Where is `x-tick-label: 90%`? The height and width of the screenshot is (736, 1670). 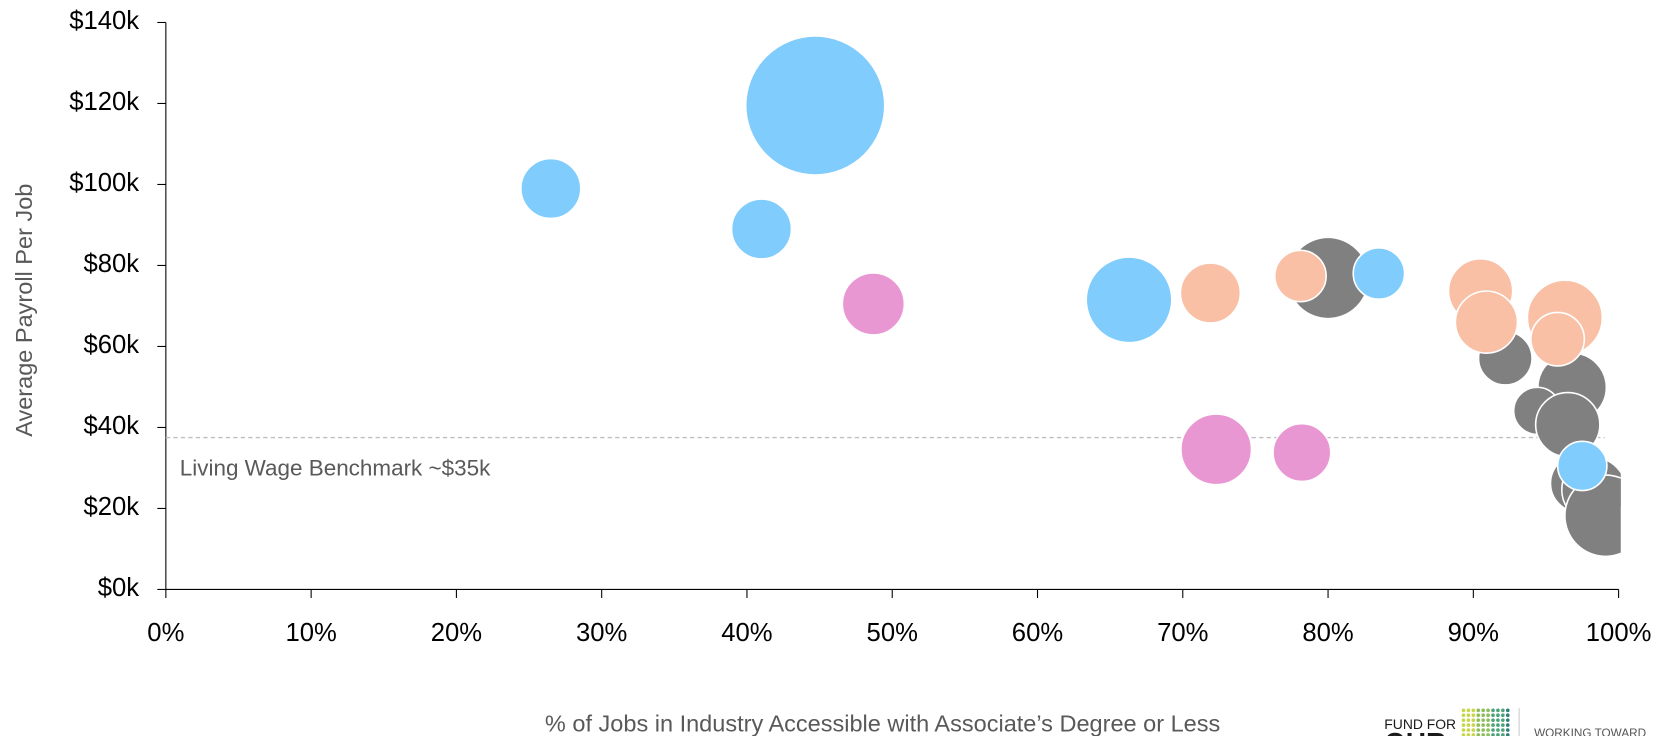
x-tick-label: 90% is located at coordinates (1473, 633).